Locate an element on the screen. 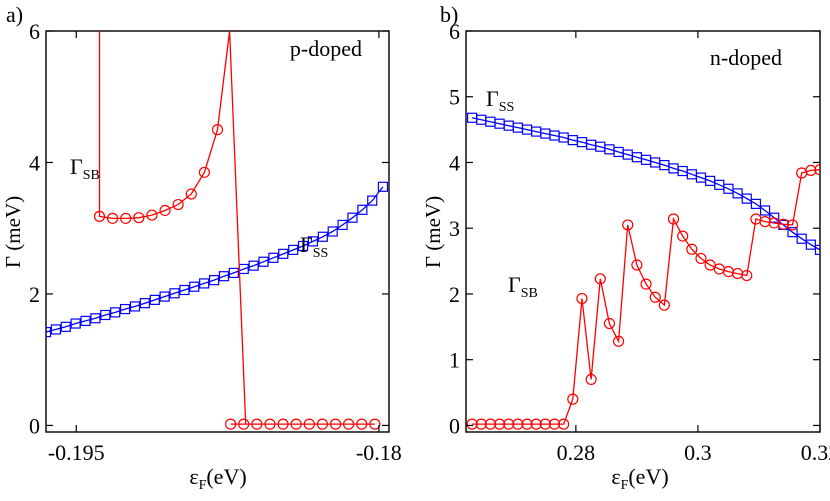 The image size is (830, 501). x-tick-label-b: 0.28 is located at coordinates (576, 452).